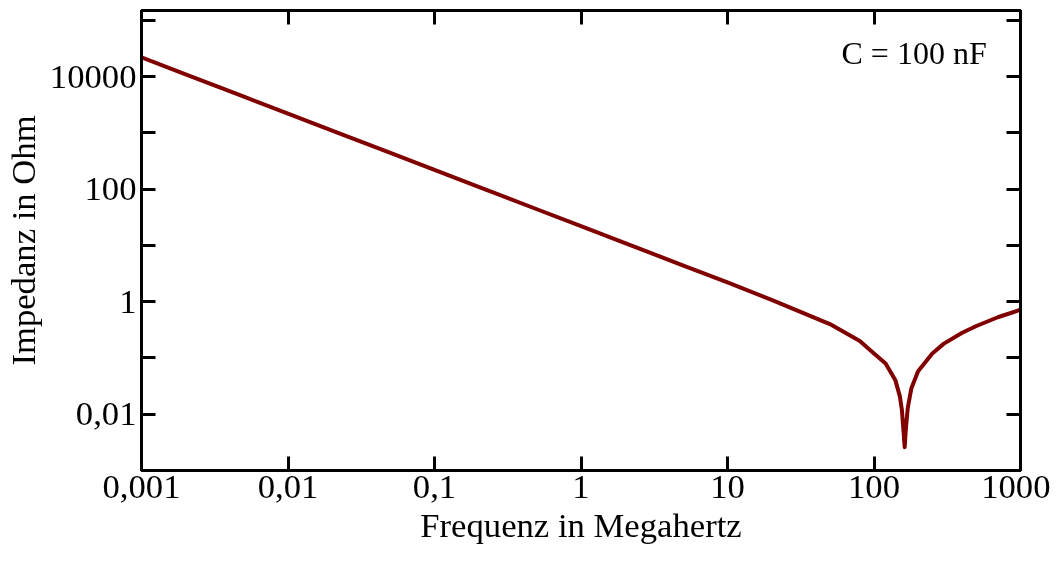  I want to click on x-tick-label: 0,001, so click(141, 485).